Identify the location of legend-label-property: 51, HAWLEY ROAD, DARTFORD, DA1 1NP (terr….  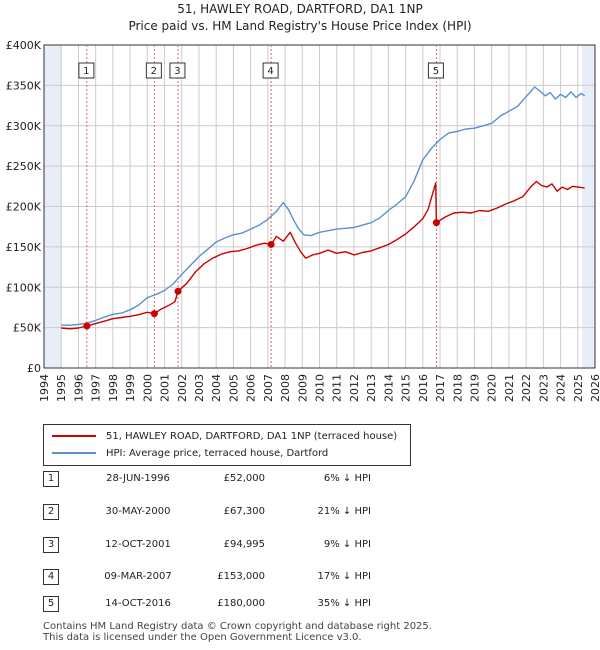
(252, 436).